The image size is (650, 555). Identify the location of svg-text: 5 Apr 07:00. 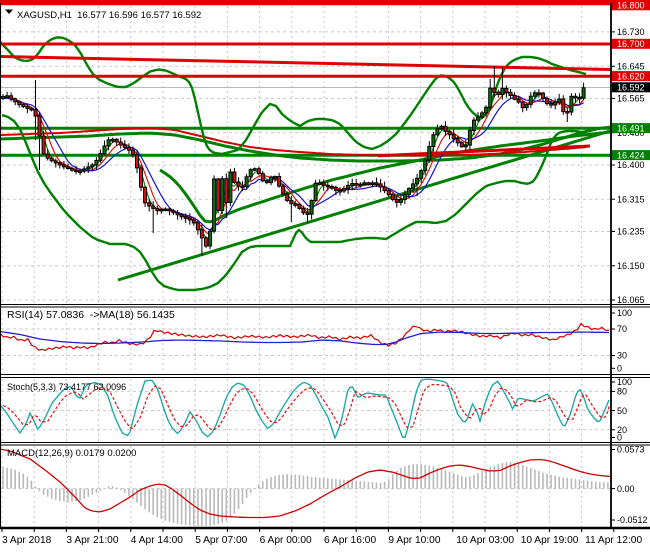
(221, 540).